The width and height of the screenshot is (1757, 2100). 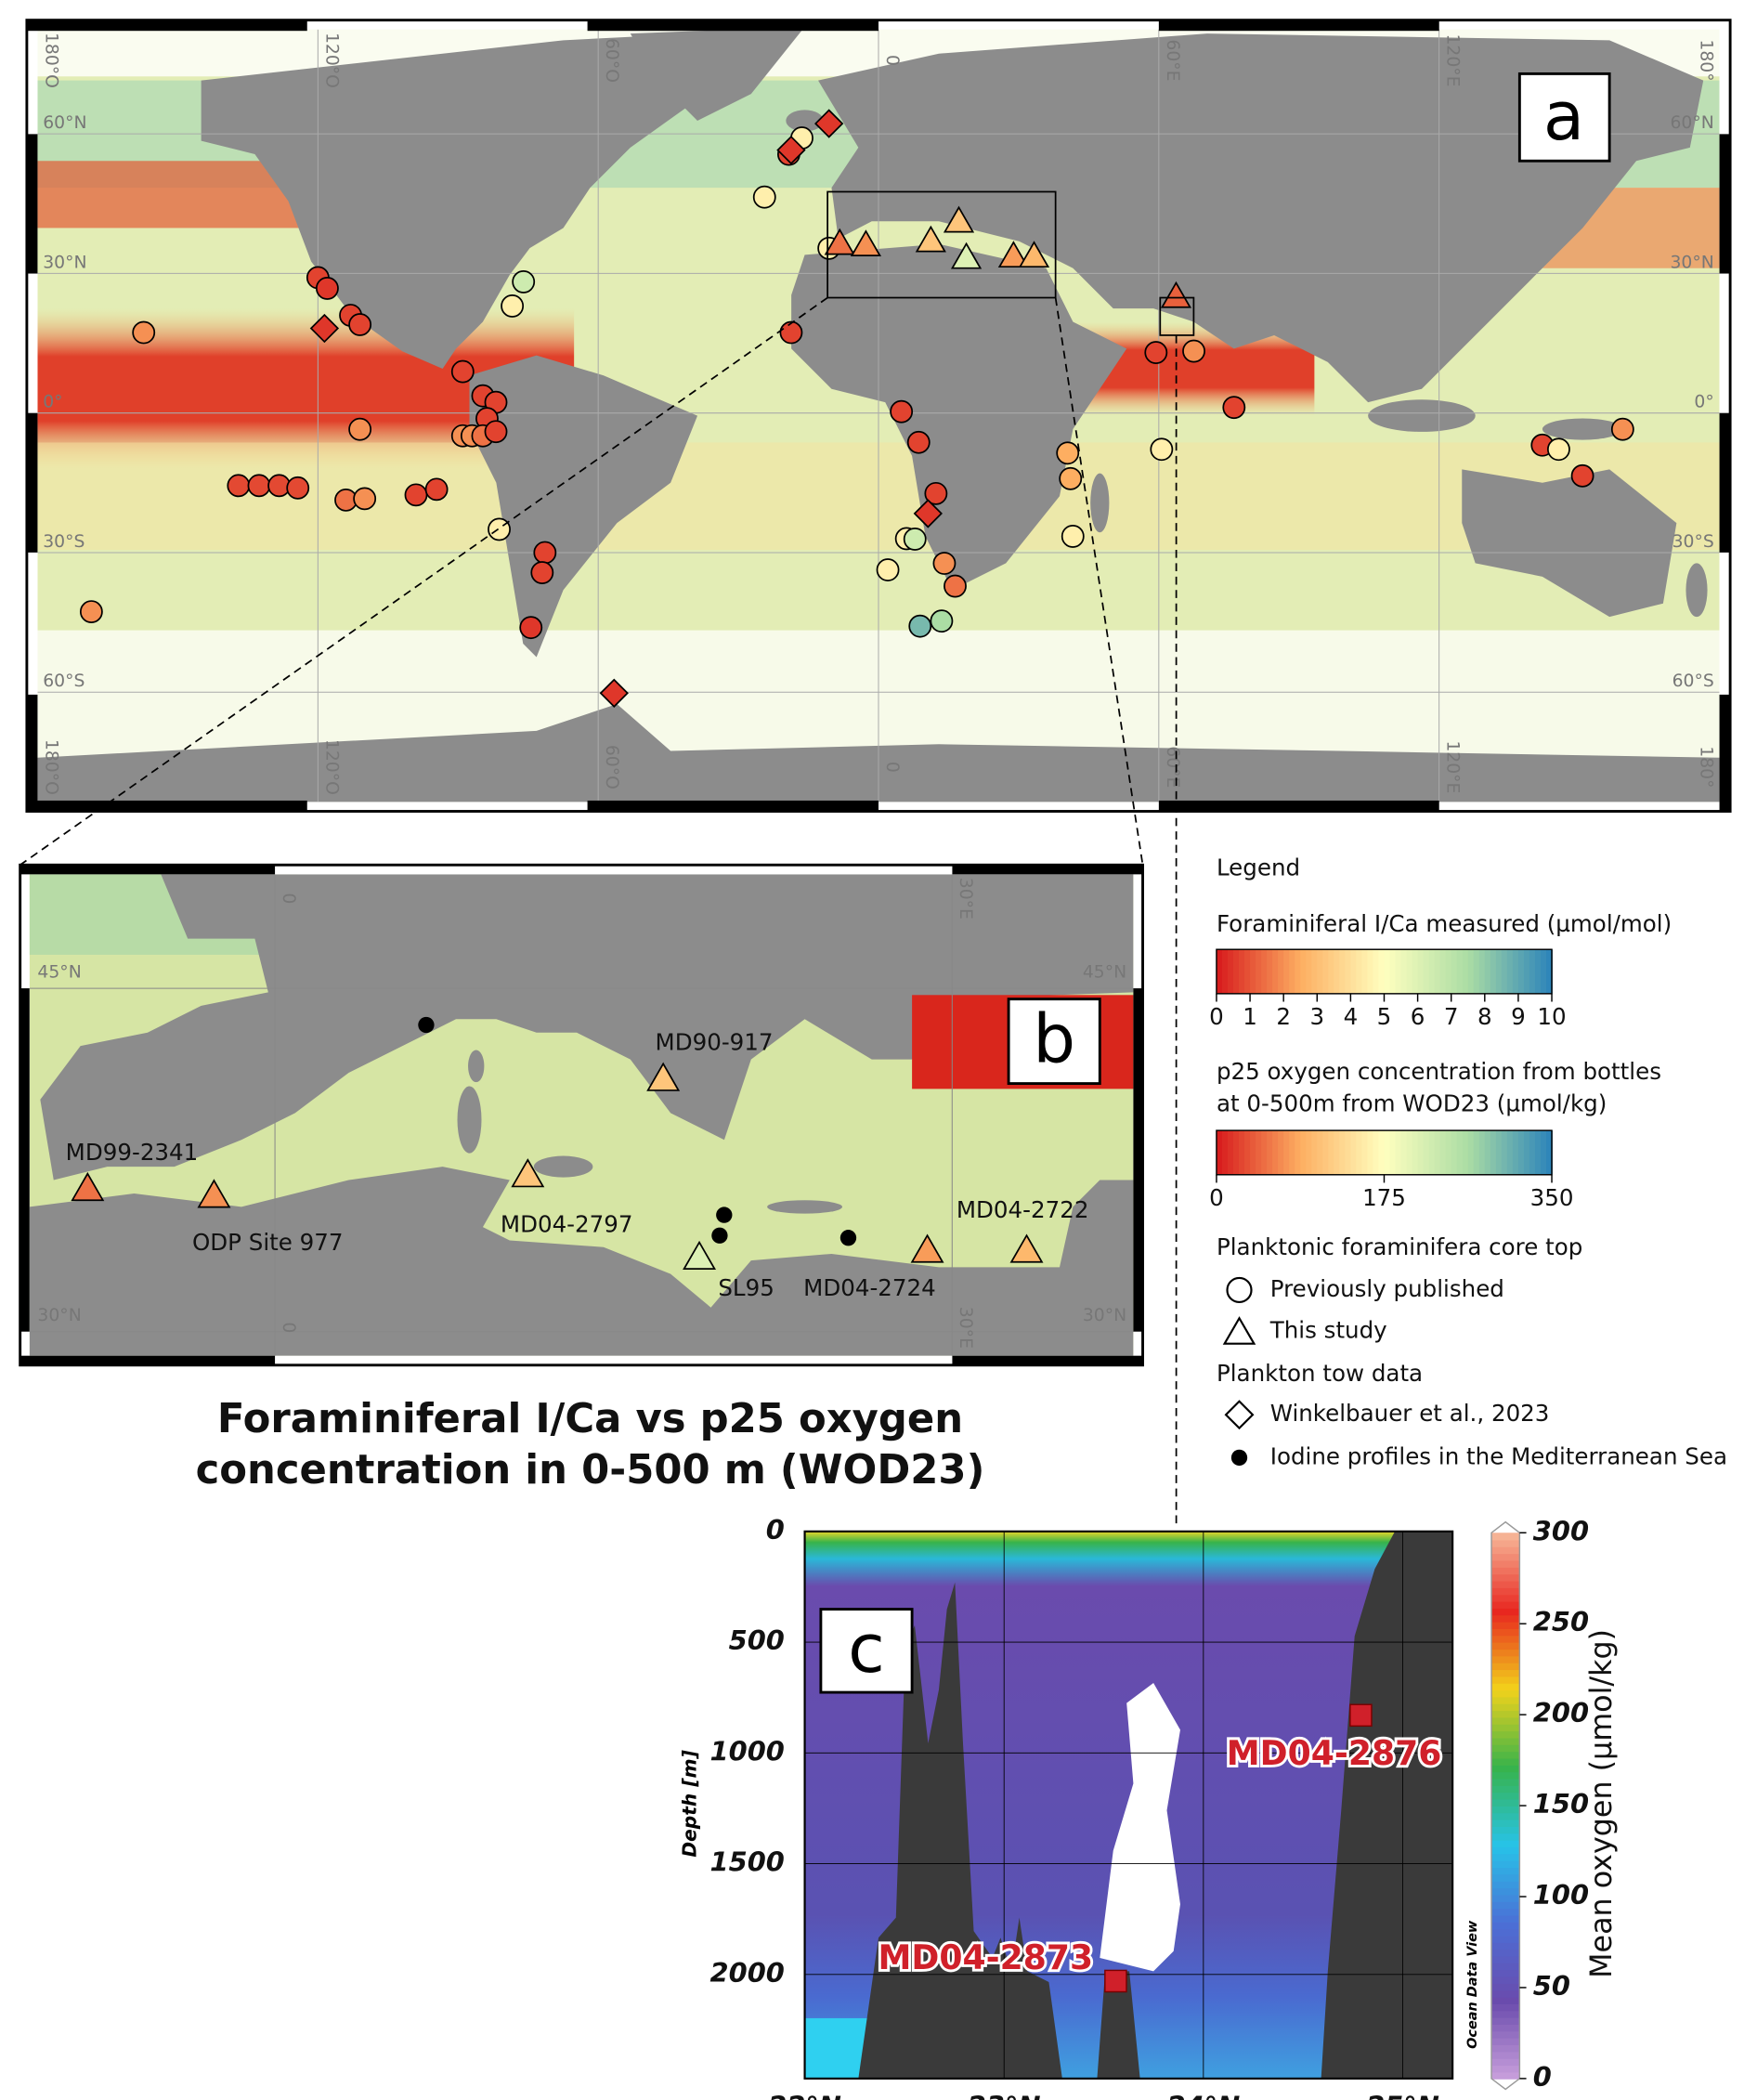 I want to click on land, so click(x=582, y=1115).